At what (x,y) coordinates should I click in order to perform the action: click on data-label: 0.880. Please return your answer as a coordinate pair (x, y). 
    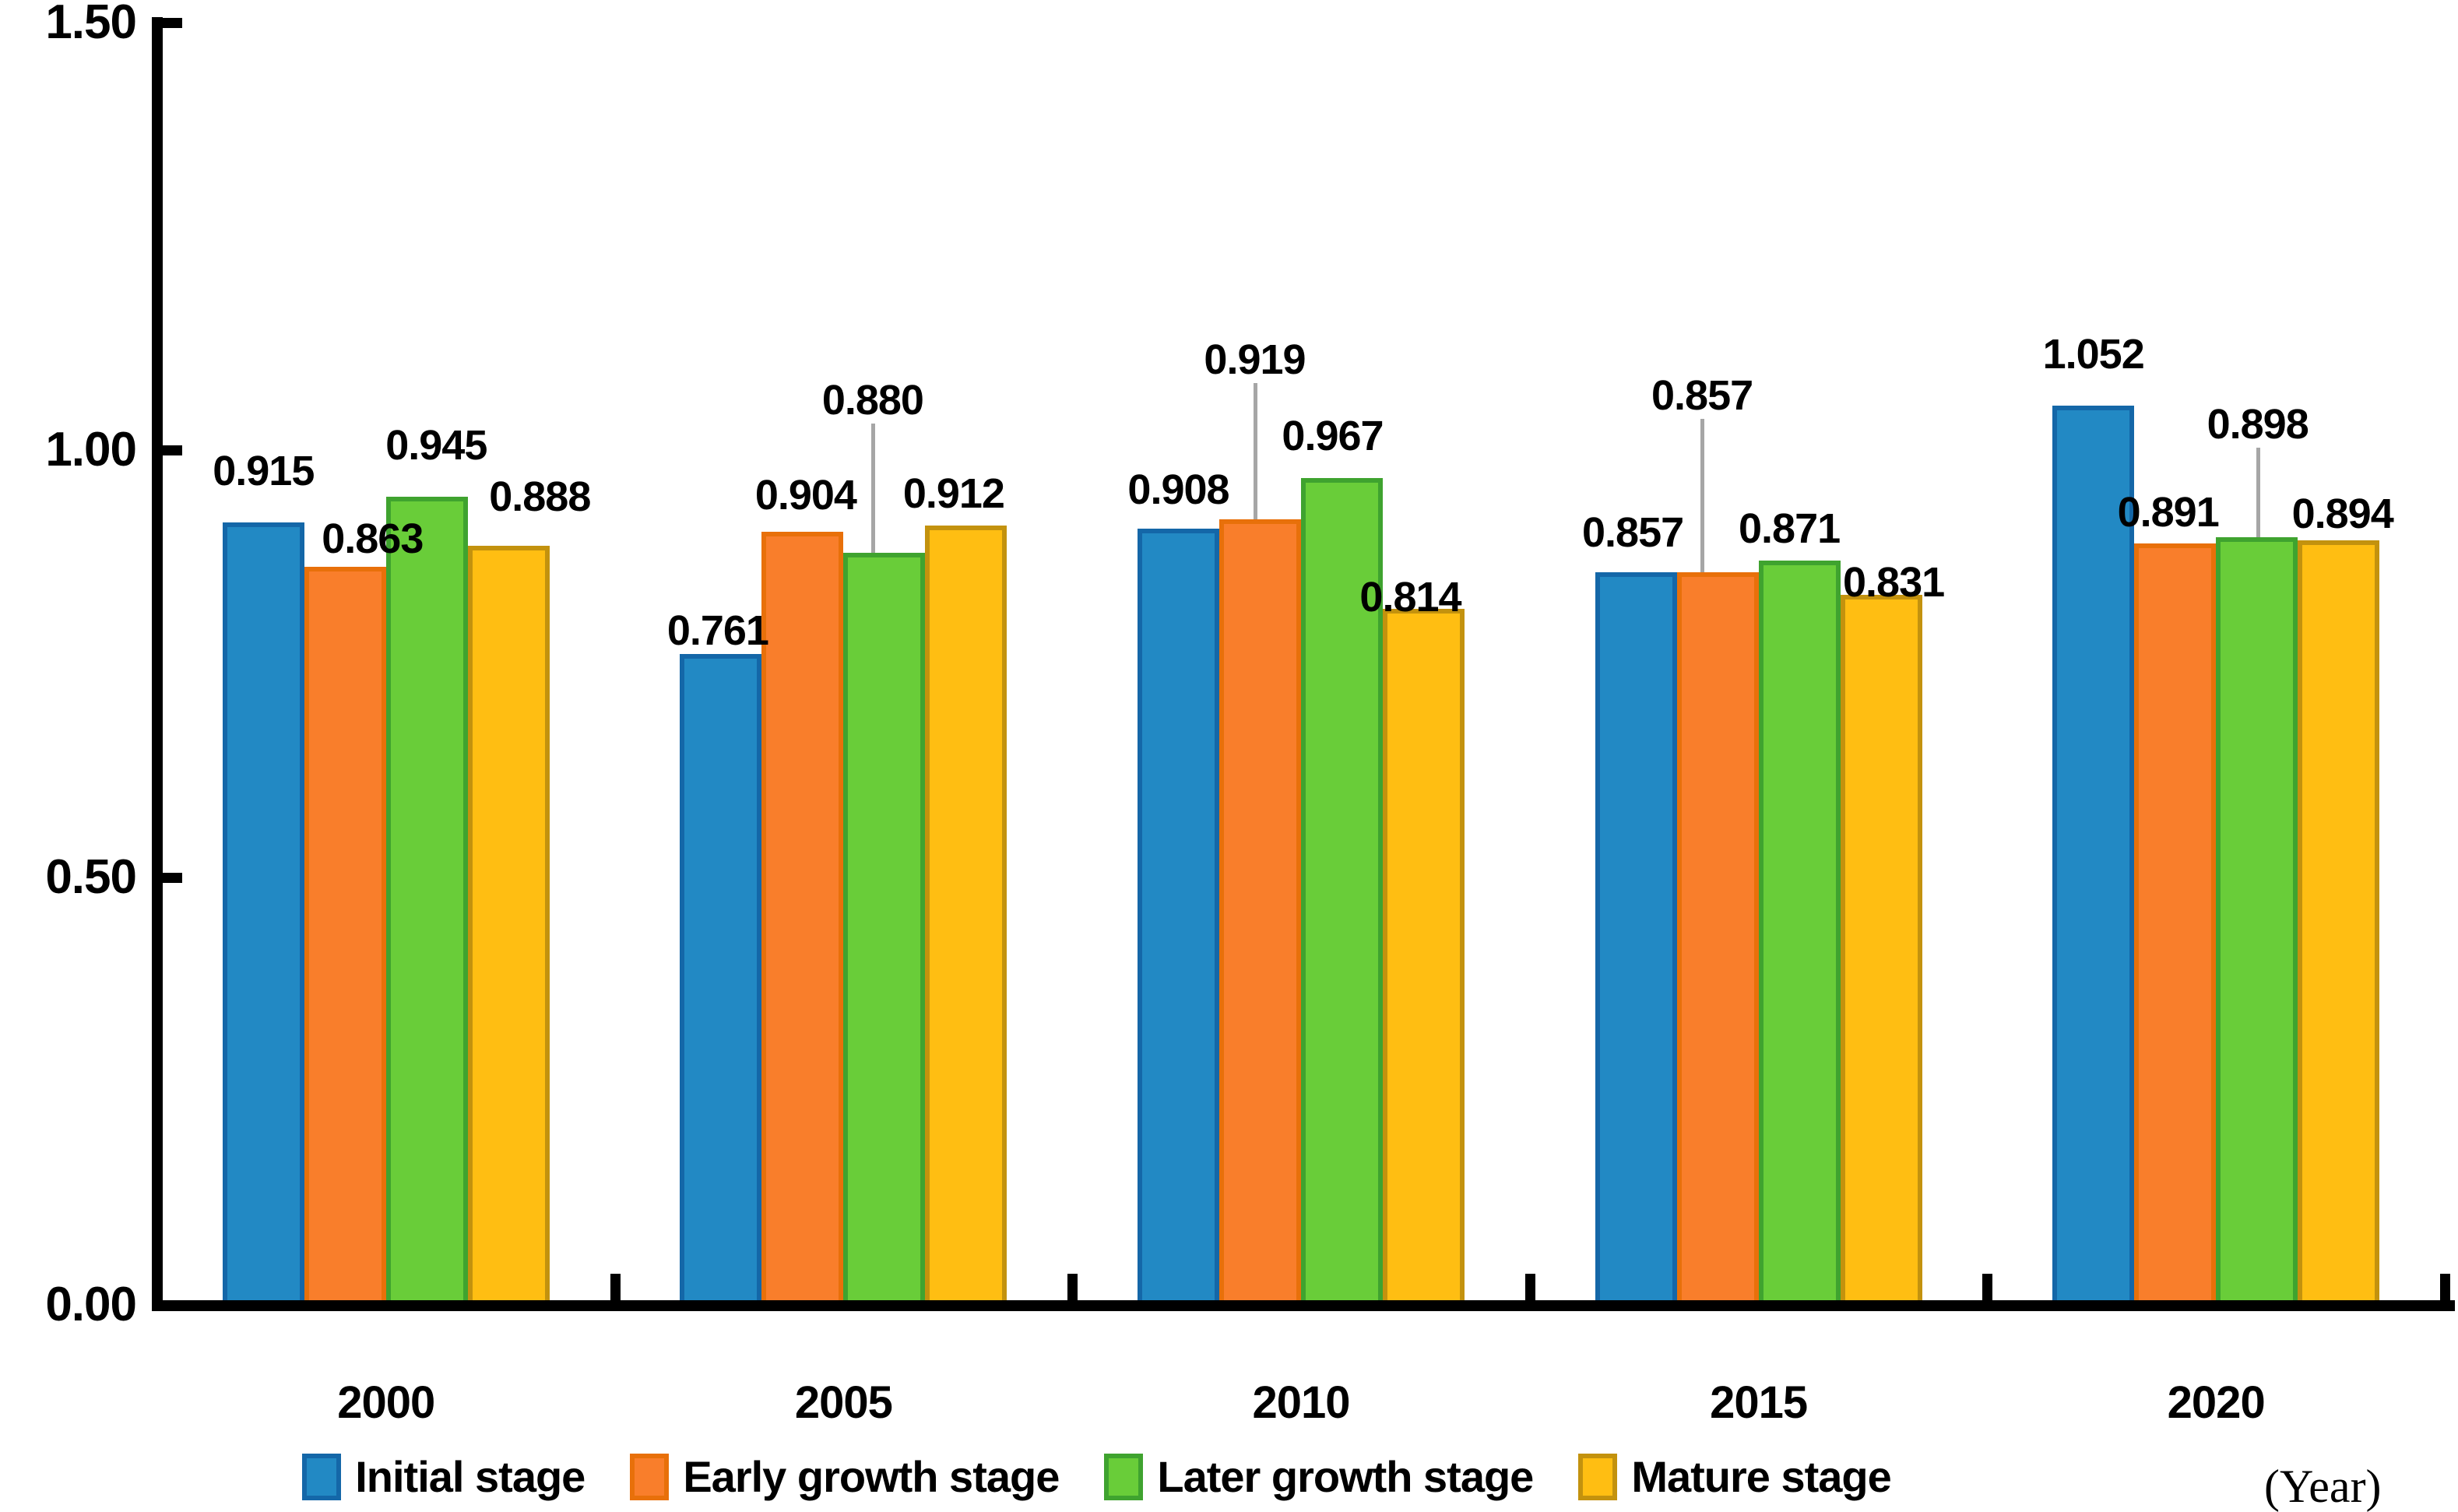
    Looking at the image, I should click on (873, 400).